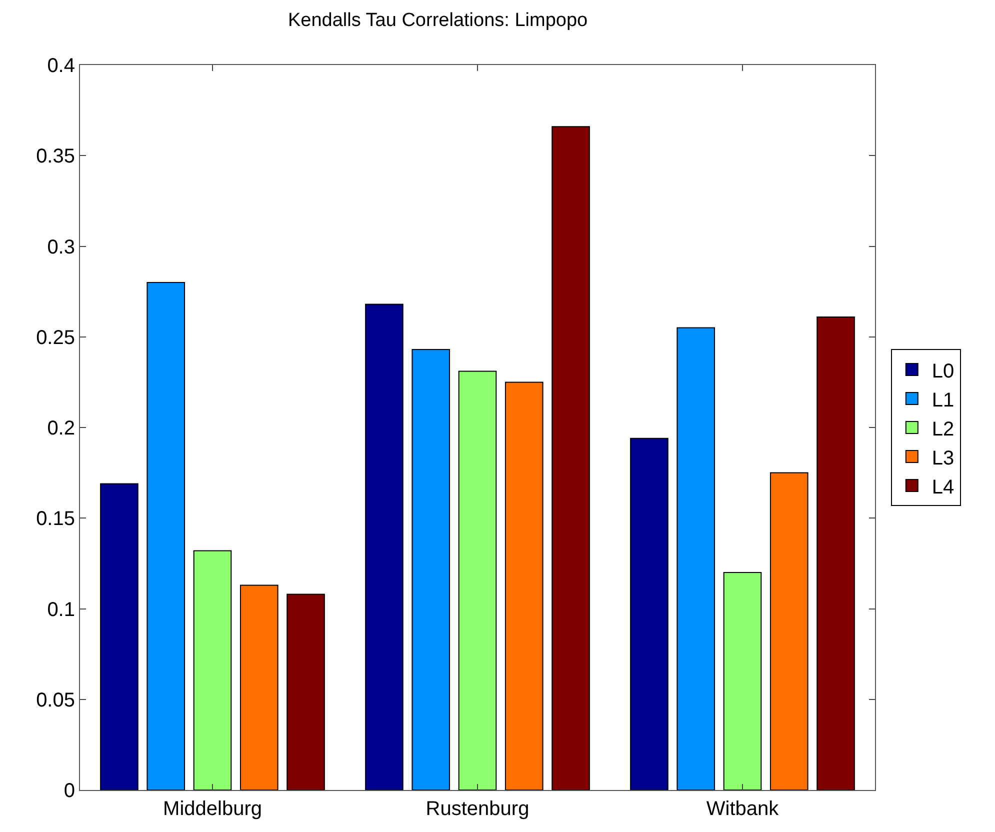 The image size is (995, 832). I want to click on y-tick-label: 0.05, so click(55, 700).